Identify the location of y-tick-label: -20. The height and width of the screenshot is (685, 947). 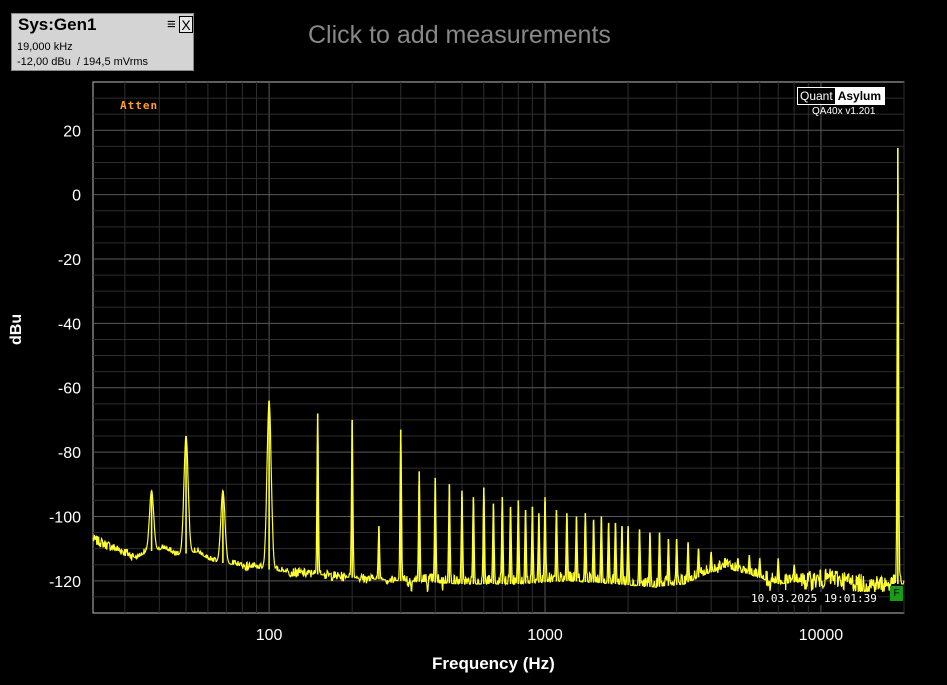
(69, 260).